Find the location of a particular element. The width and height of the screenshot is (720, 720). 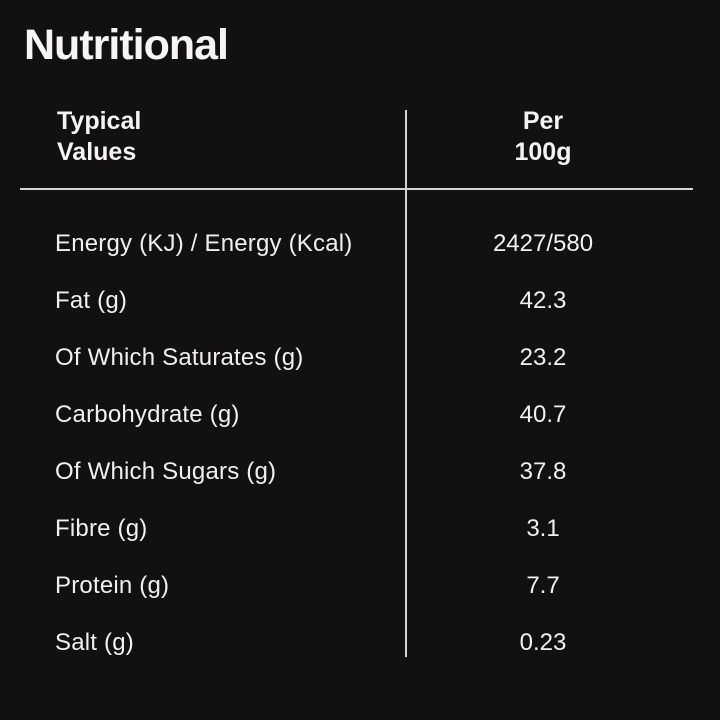

row-label: Fibre (g) is located at coordinates (101, 528).